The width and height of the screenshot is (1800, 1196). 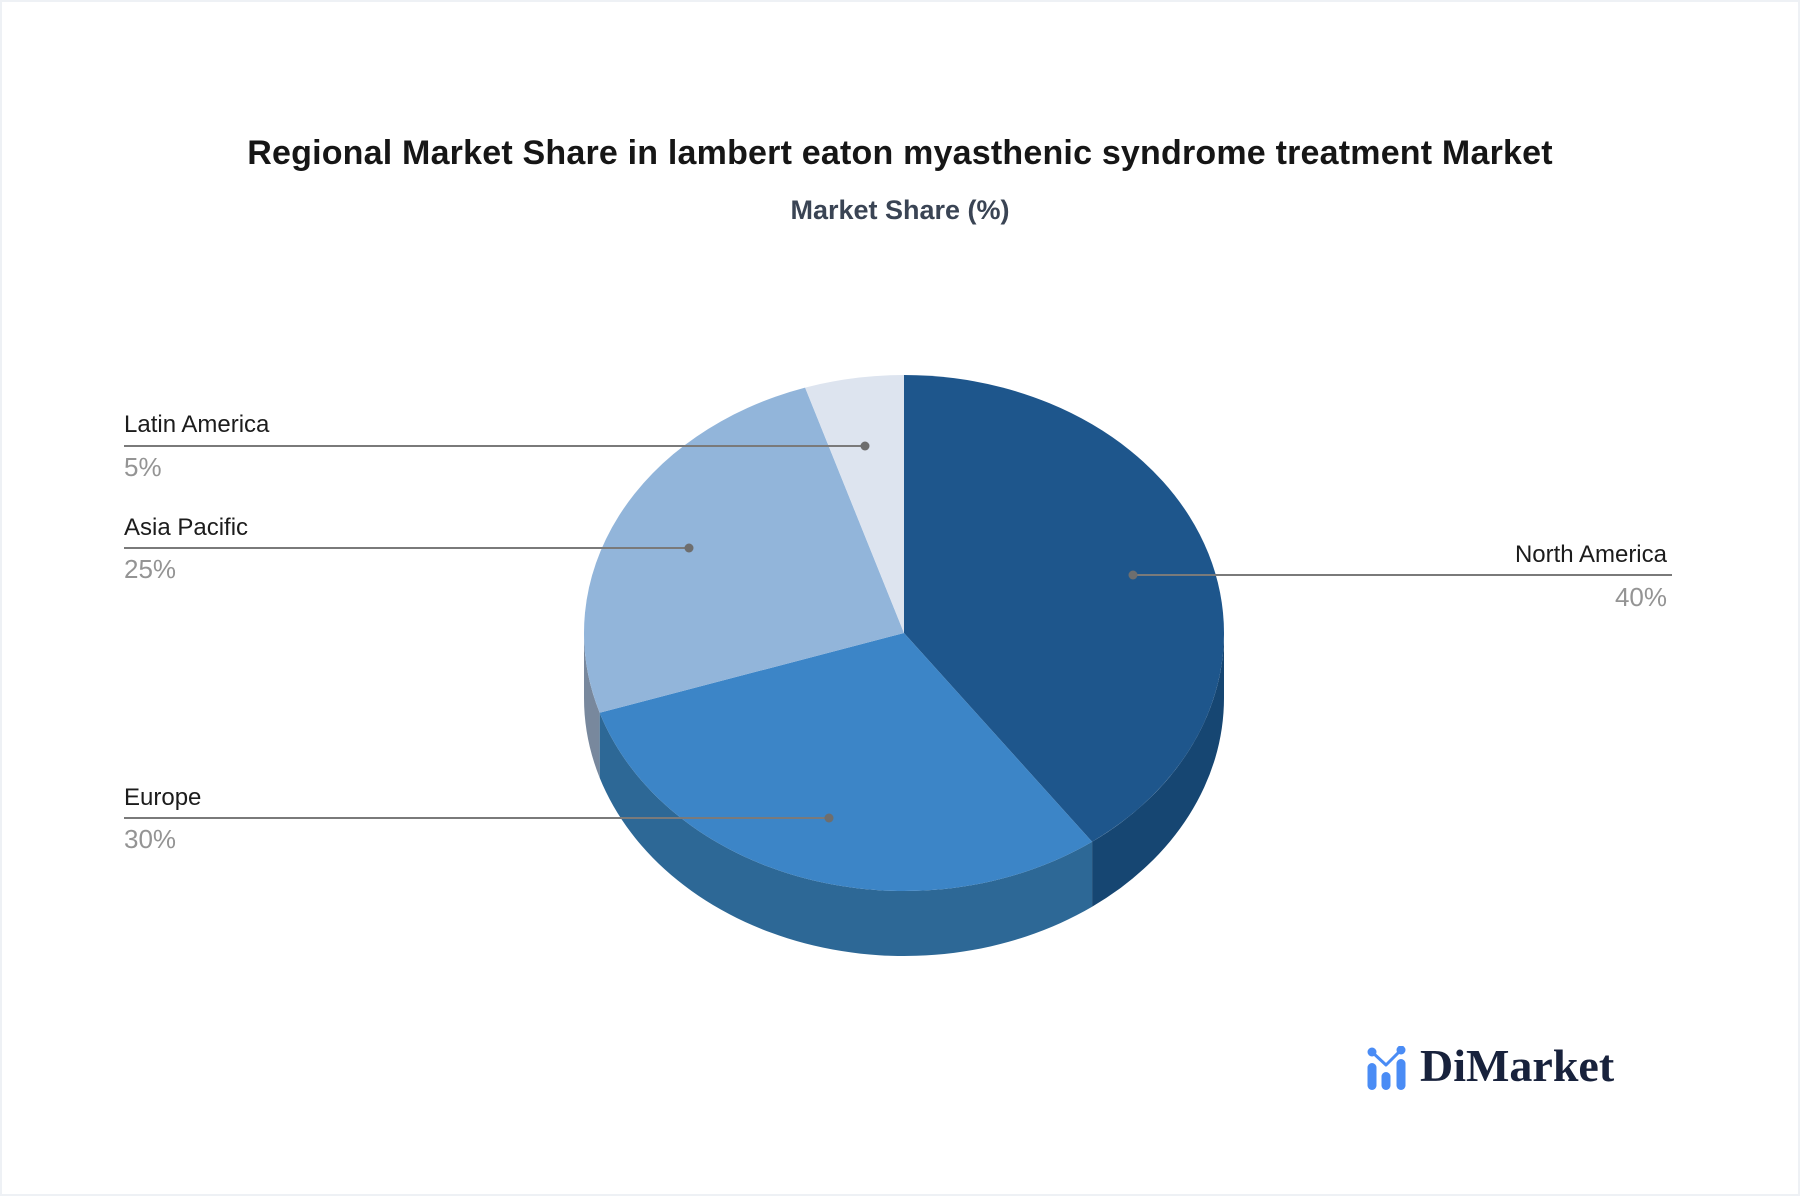 I want to click on leader-dot-latin-america, so click(x=865, y=446).